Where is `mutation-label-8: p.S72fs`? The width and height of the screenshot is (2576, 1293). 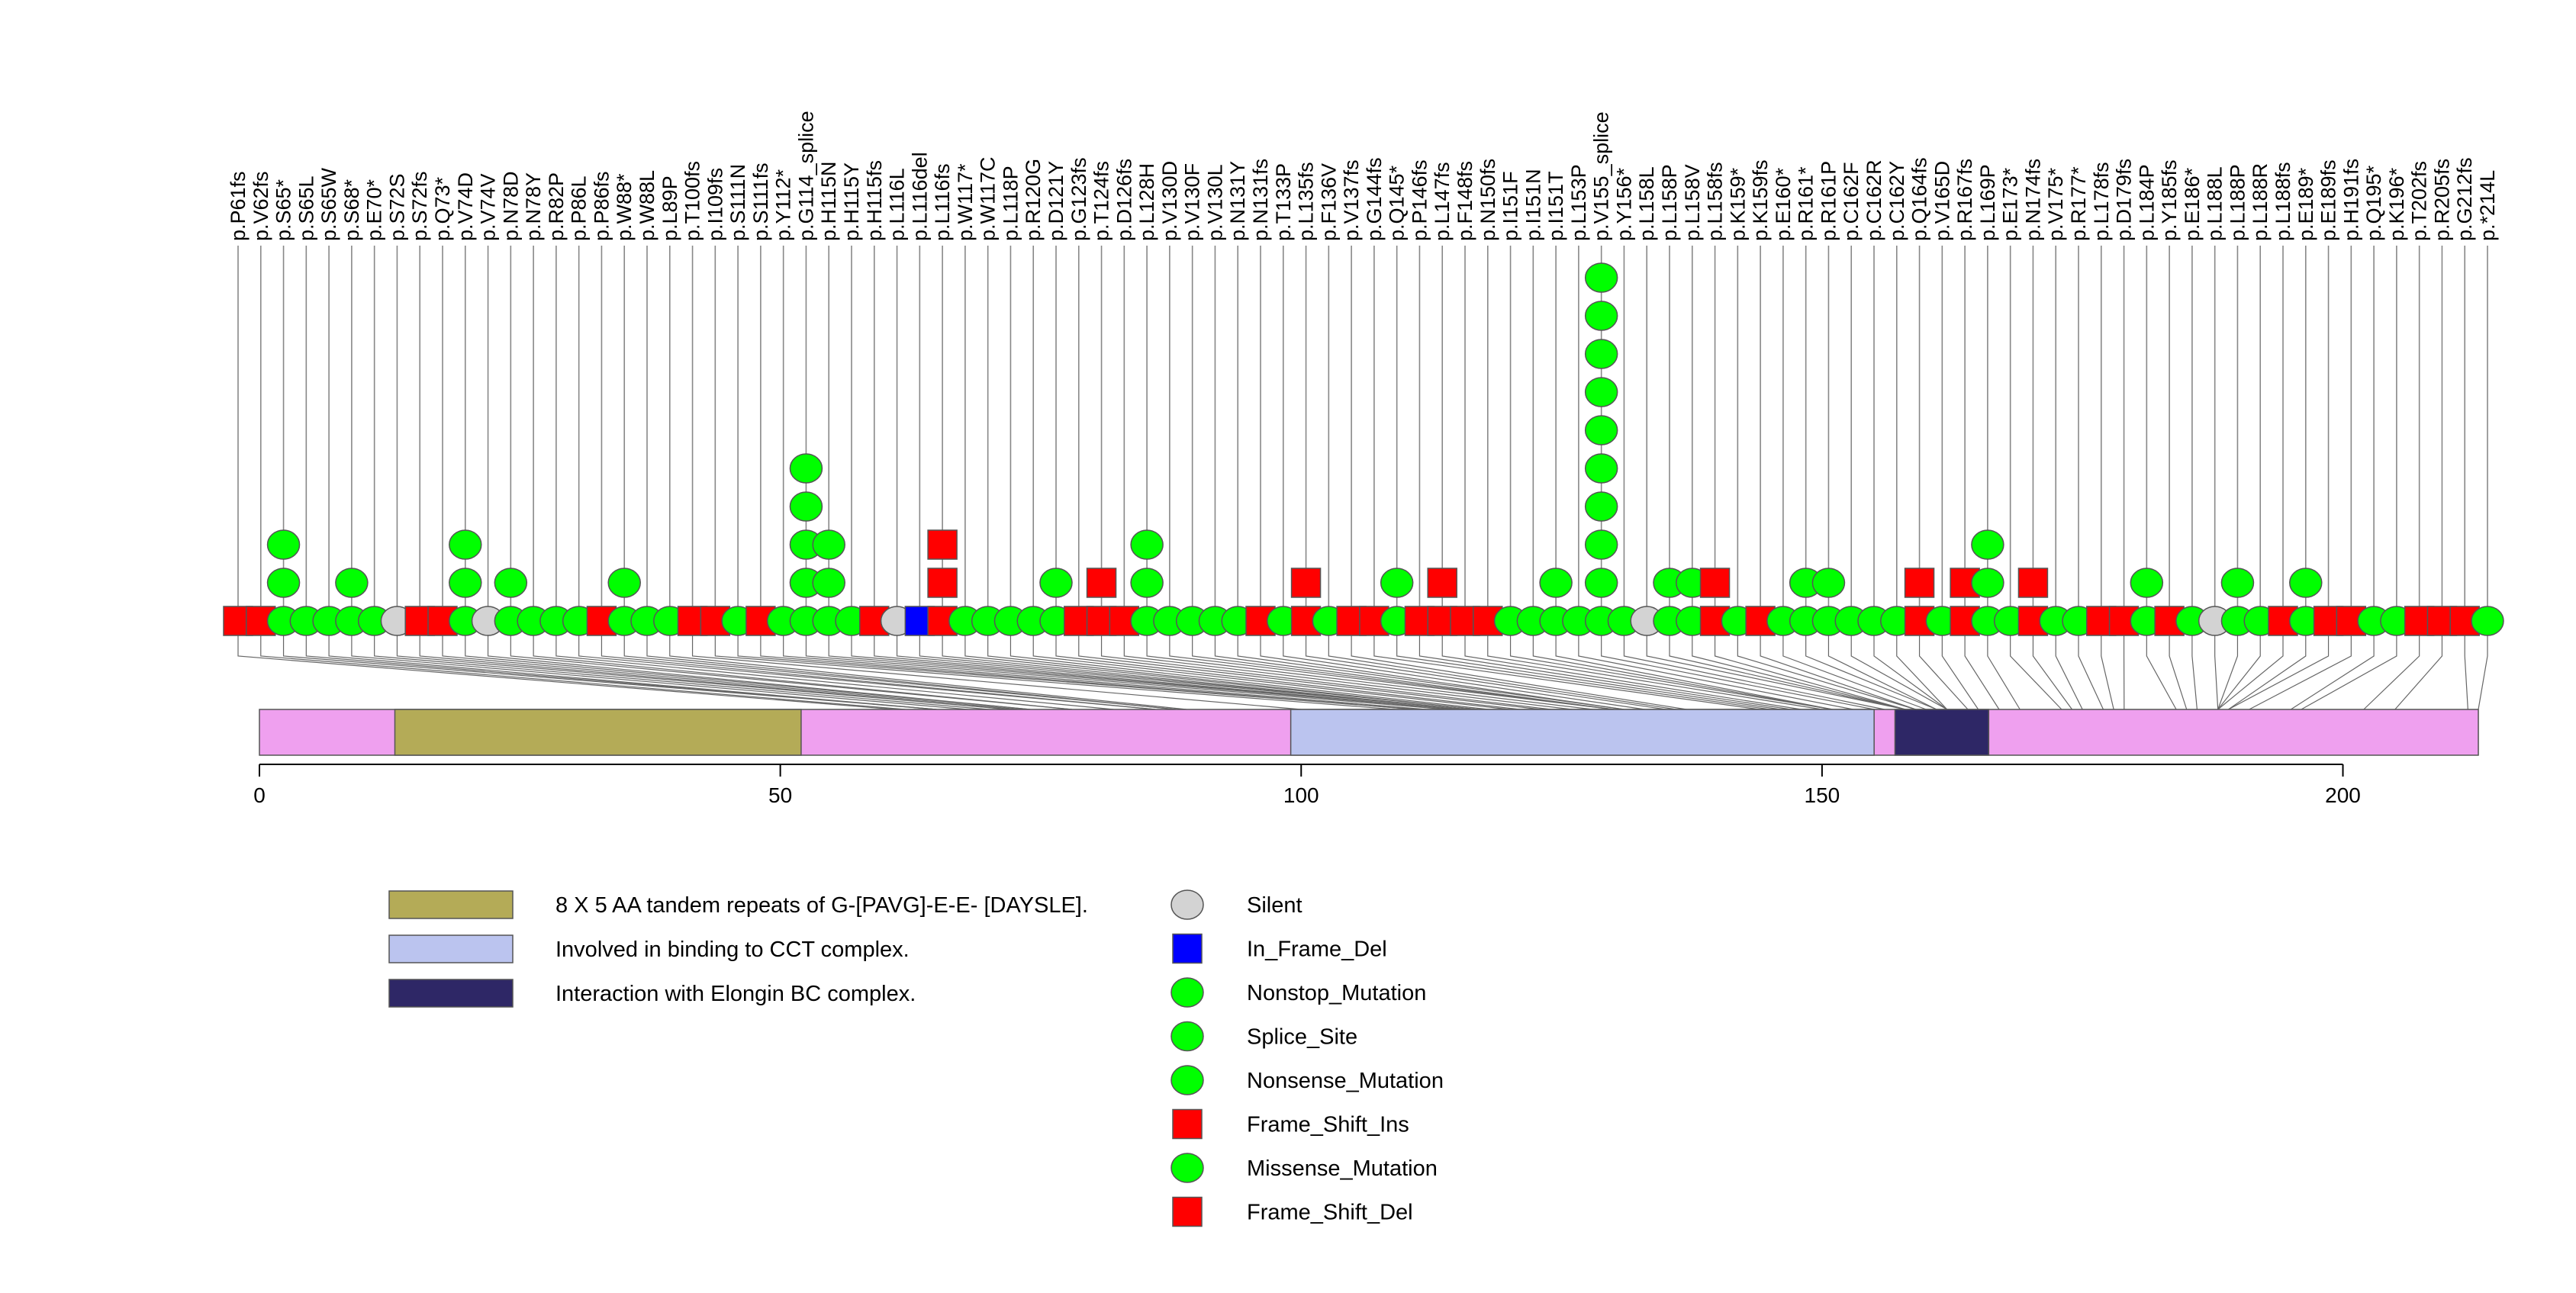
mutation-label-8: p.S72fs is located at coordinates (419, 206).